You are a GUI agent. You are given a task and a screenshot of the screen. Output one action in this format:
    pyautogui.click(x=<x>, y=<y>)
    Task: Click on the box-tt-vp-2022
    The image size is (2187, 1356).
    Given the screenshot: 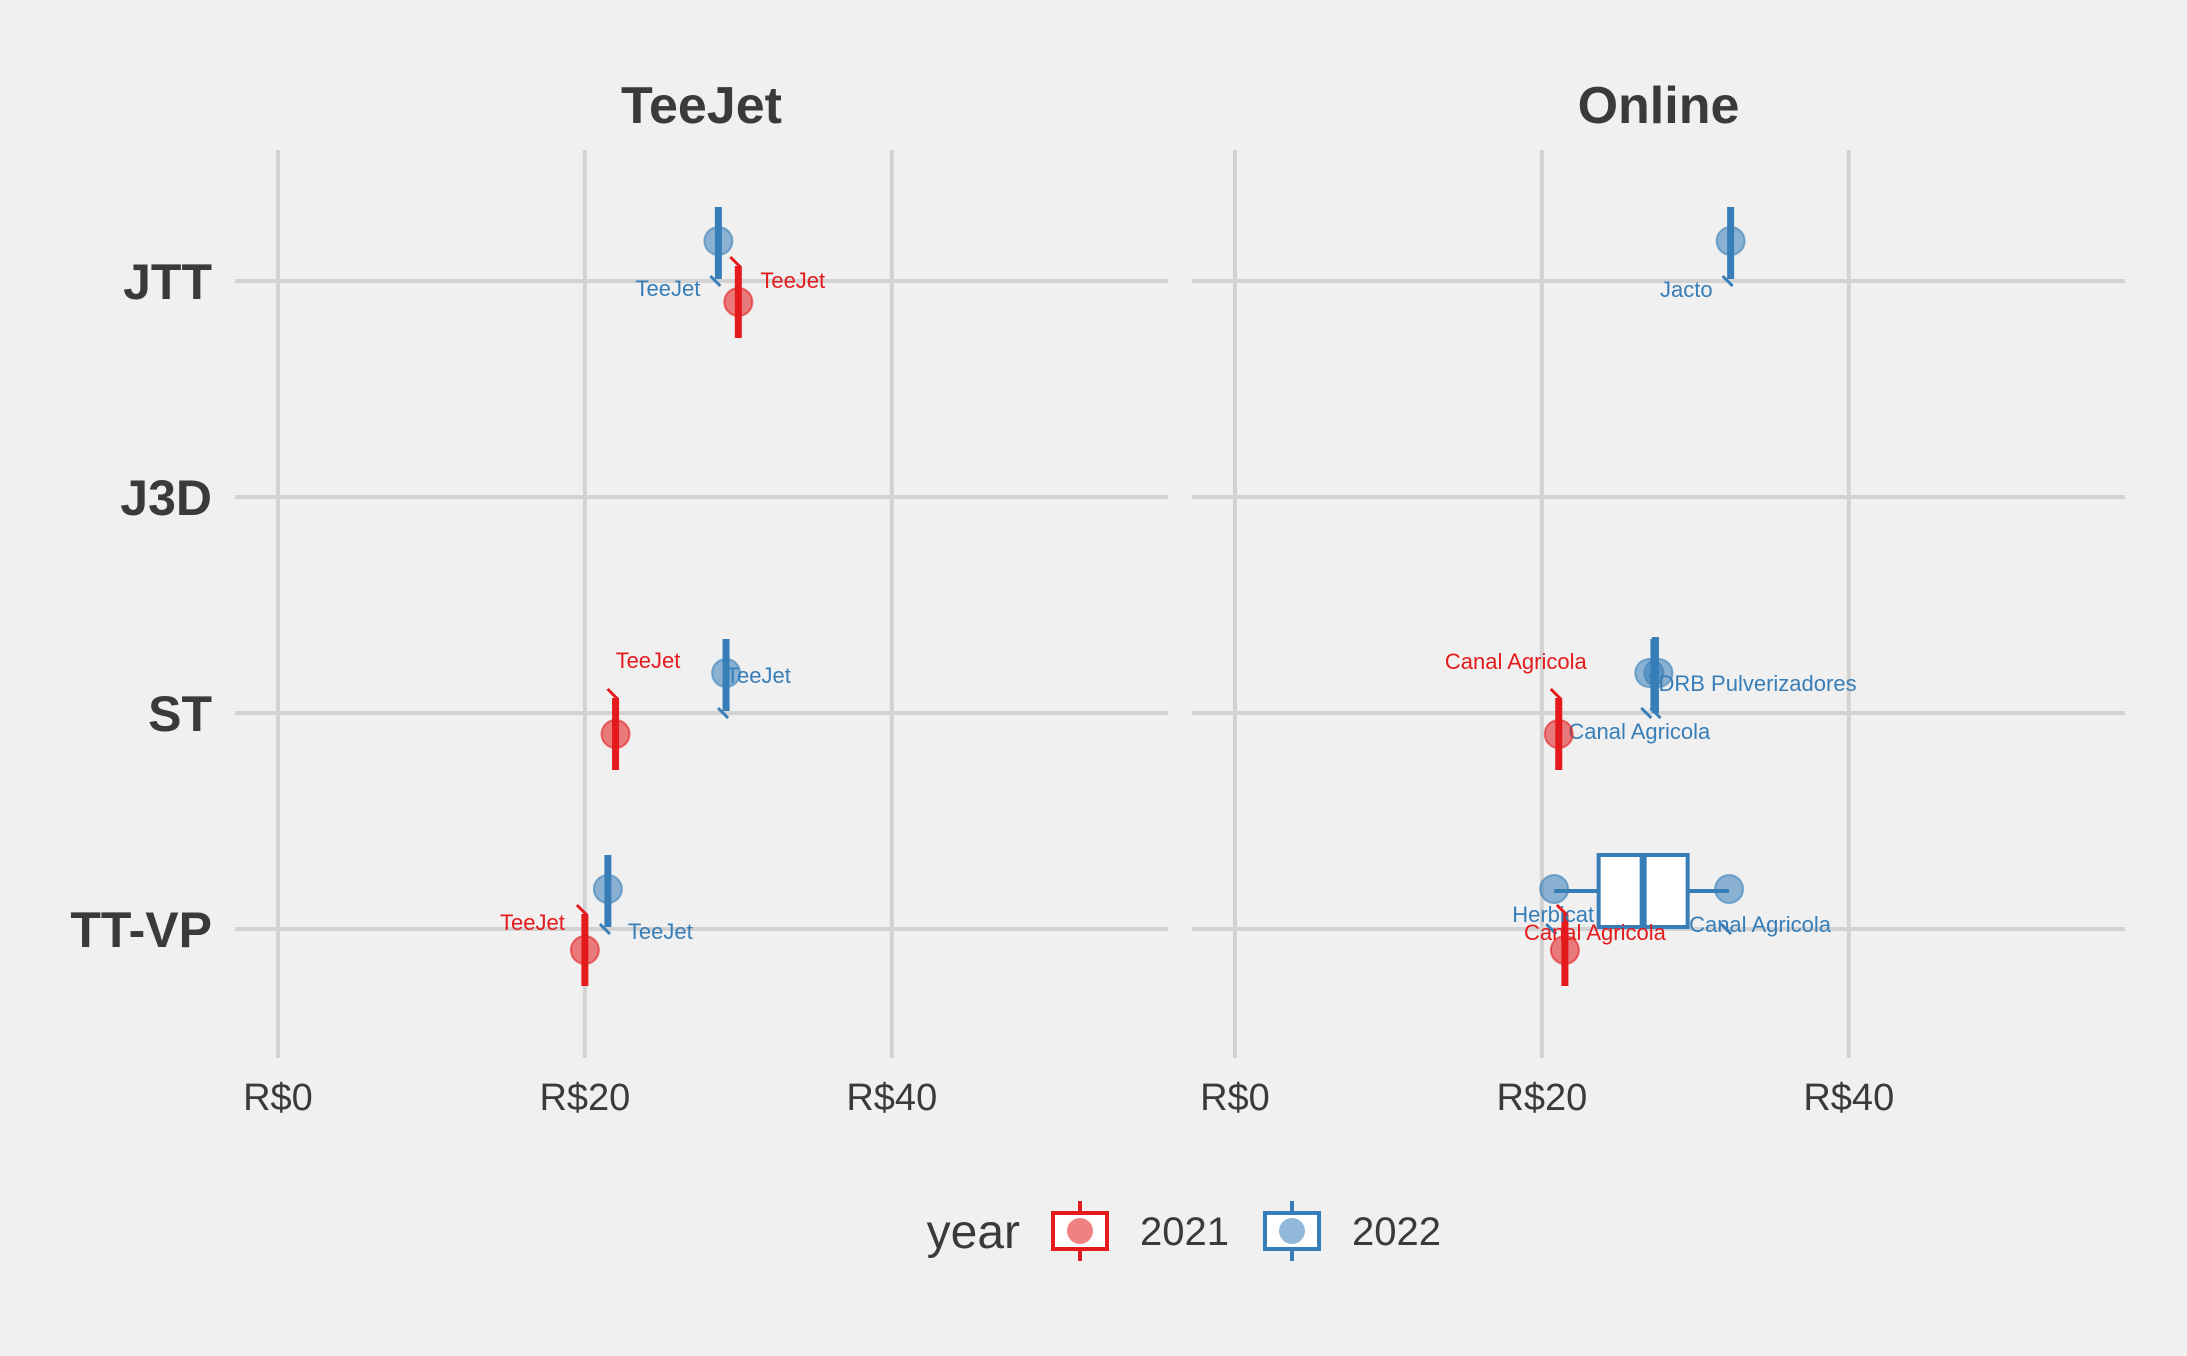 What is the action you would take?
    pyautogui.click(x=1642, y=891)
    